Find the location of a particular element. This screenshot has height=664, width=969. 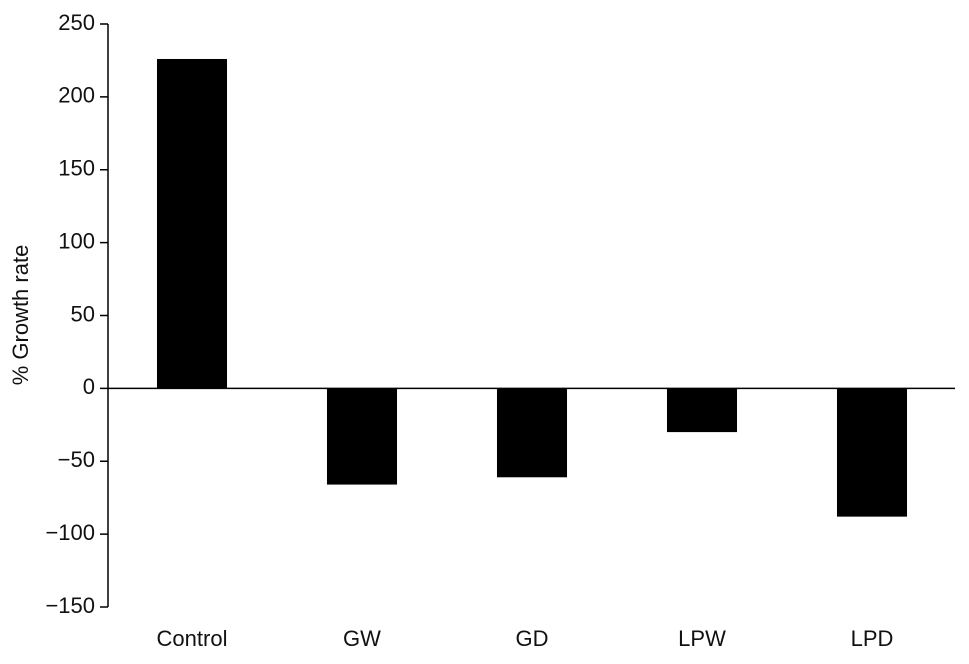

y-tick-label: 200 is located at coordinates (76, 95).